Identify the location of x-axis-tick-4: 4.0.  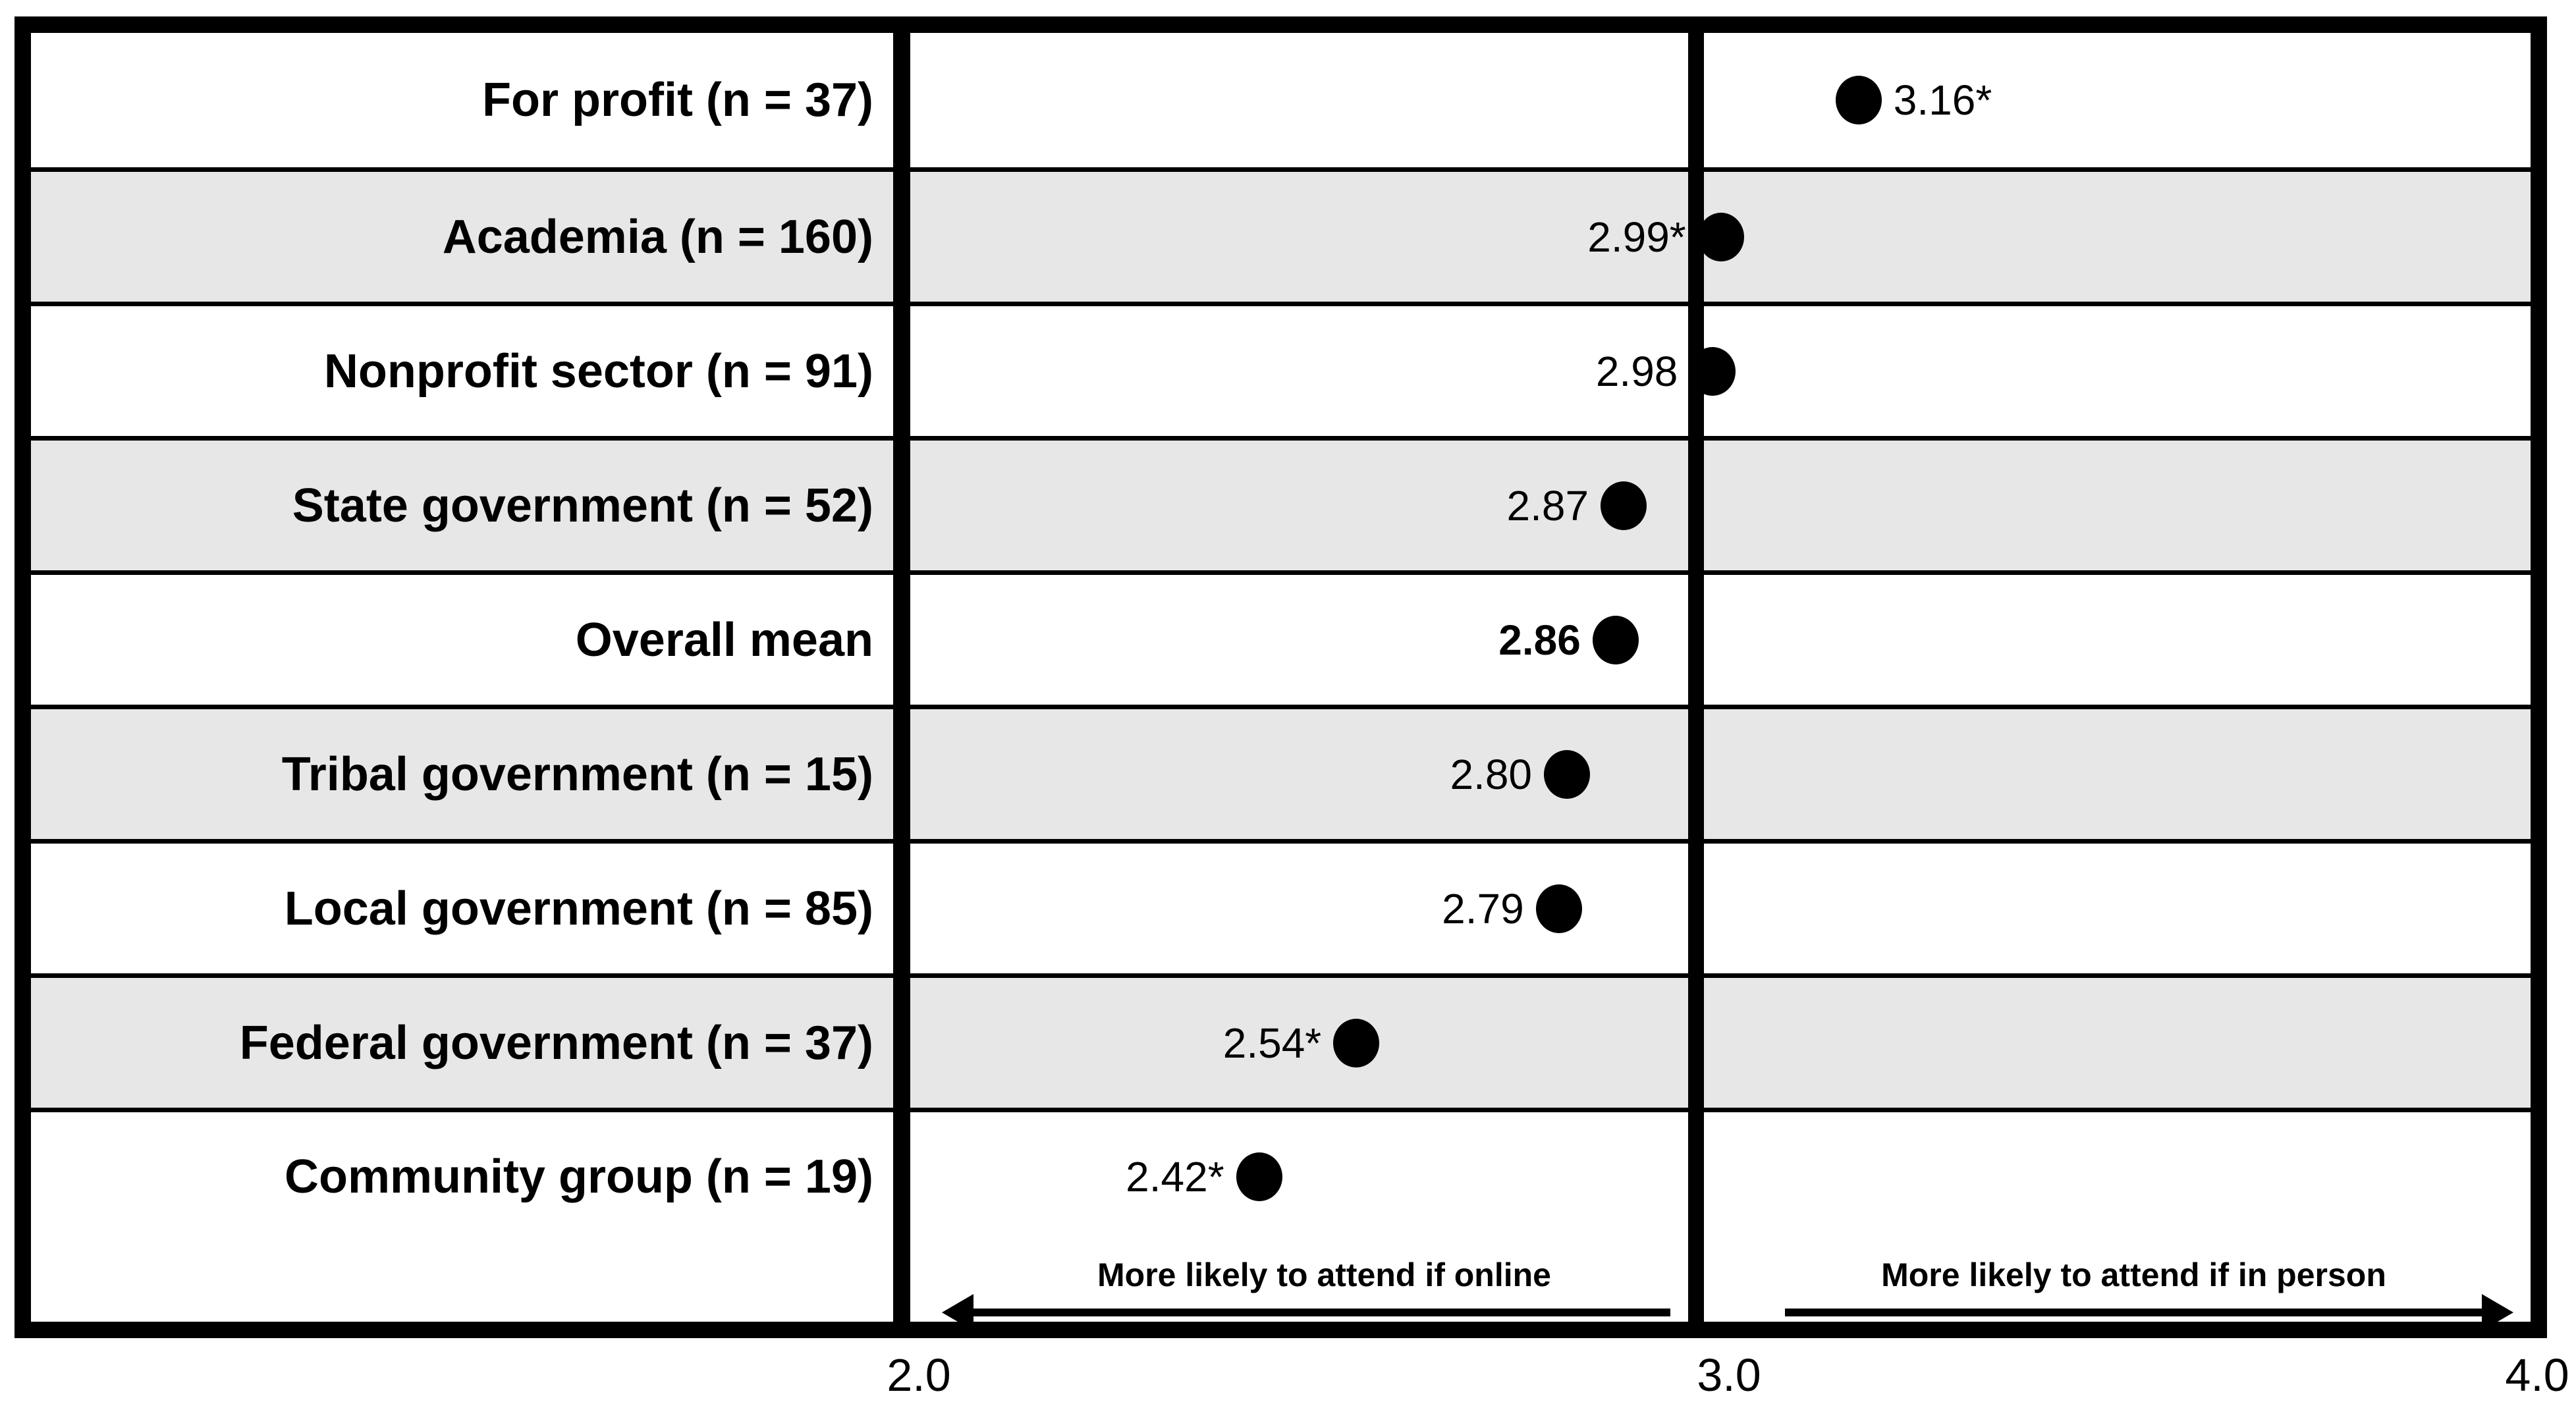
(2537, 1375).